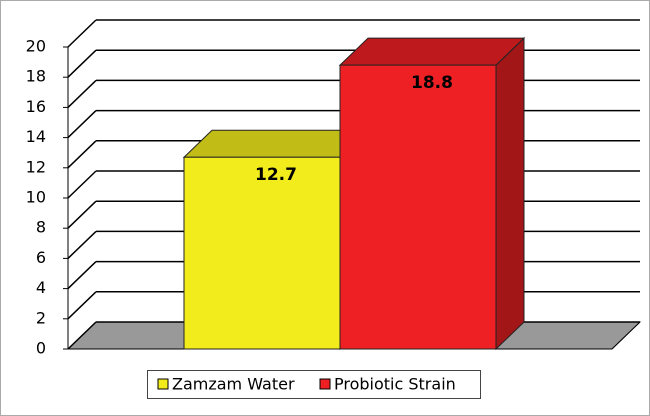 Image resolution: width=650 pixels, height=416 pixels. I want to click on bar-side, so click(510, 193).